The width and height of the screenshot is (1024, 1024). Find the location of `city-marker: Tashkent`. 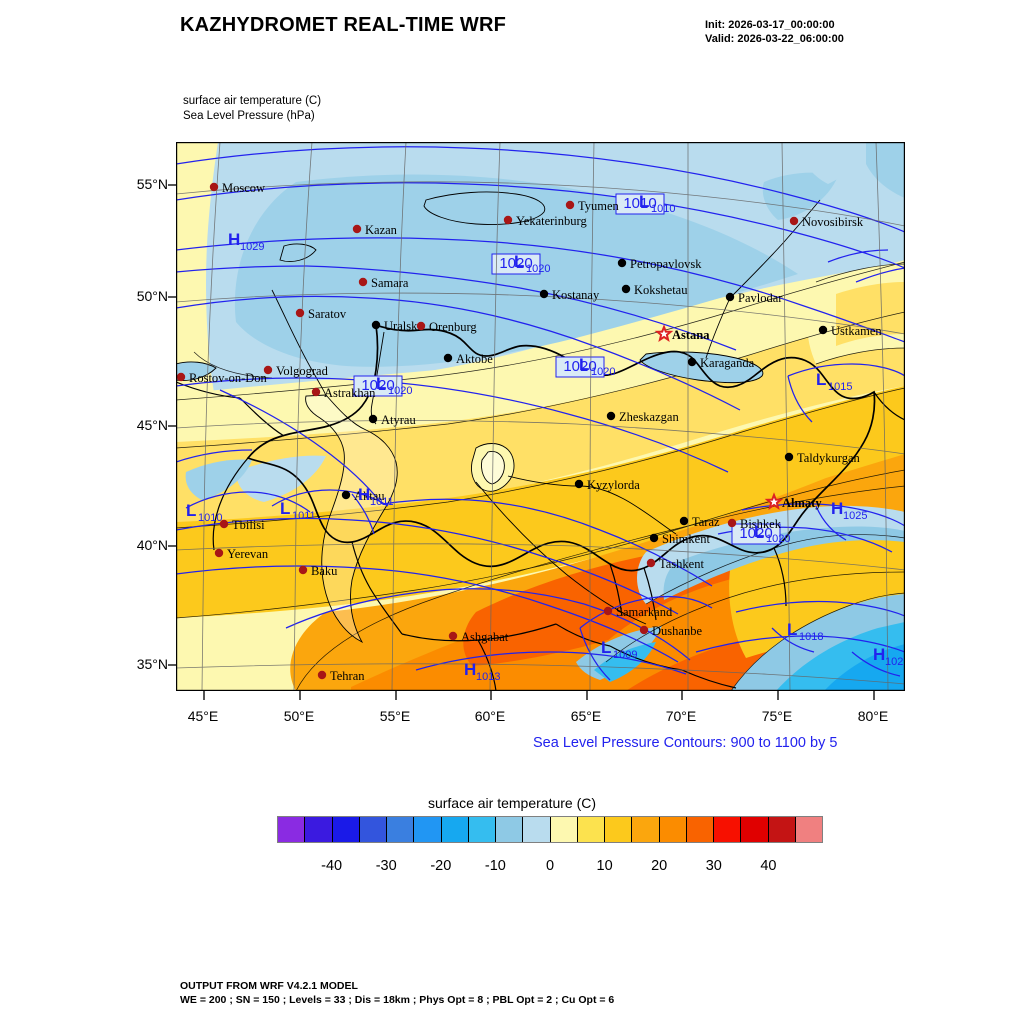

city-marker: Tashkent is located at coordinates (675, 564).